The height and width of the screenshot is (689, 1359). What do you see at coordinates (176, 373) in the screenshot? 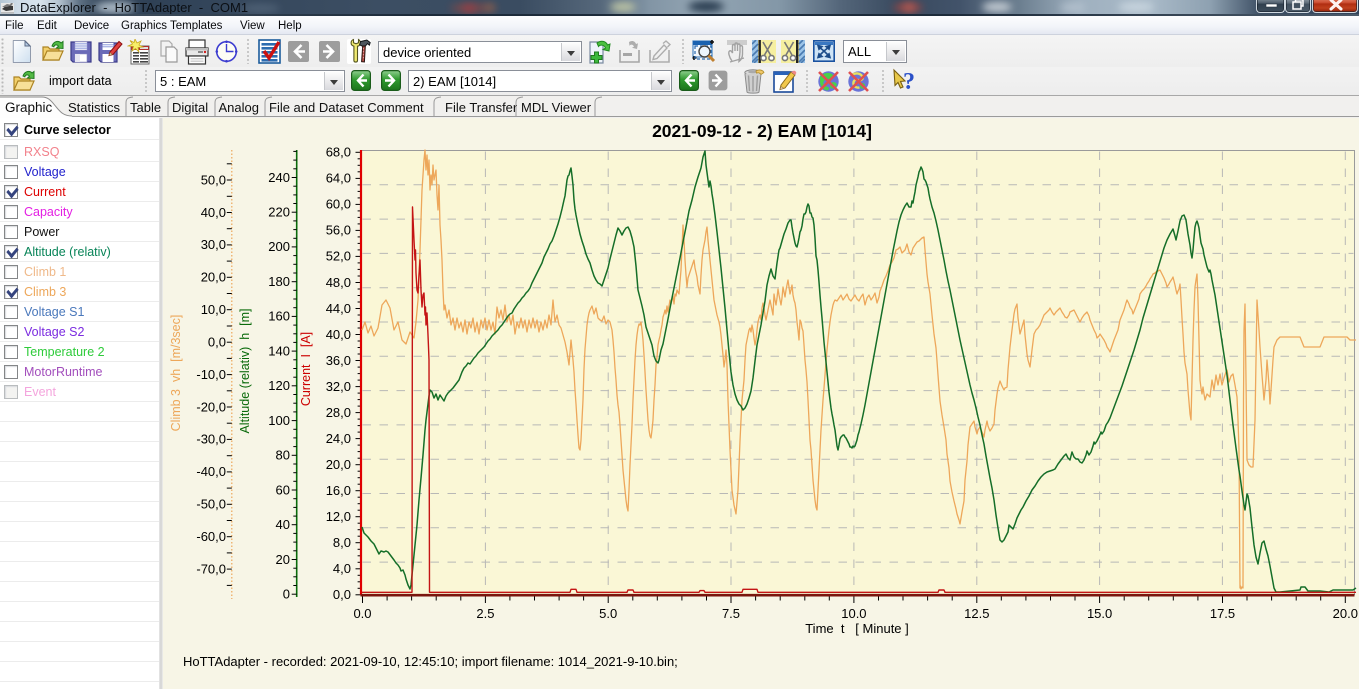
I see `svg-text: Climb 3 vh [m/3sec]` at bounding box center [176, 373].